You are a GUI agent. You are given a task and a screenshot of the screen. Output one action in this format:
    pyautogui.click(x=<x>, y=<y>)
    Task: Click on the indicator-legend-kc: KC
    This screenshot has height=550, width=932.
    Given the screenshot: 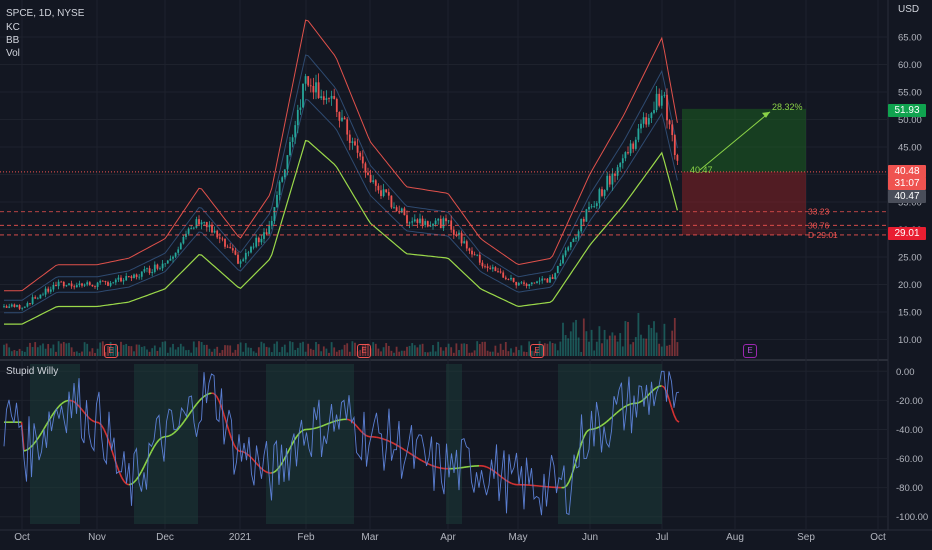 What is the action you would take?
    pyautogui.click(x=13, y=27)
    